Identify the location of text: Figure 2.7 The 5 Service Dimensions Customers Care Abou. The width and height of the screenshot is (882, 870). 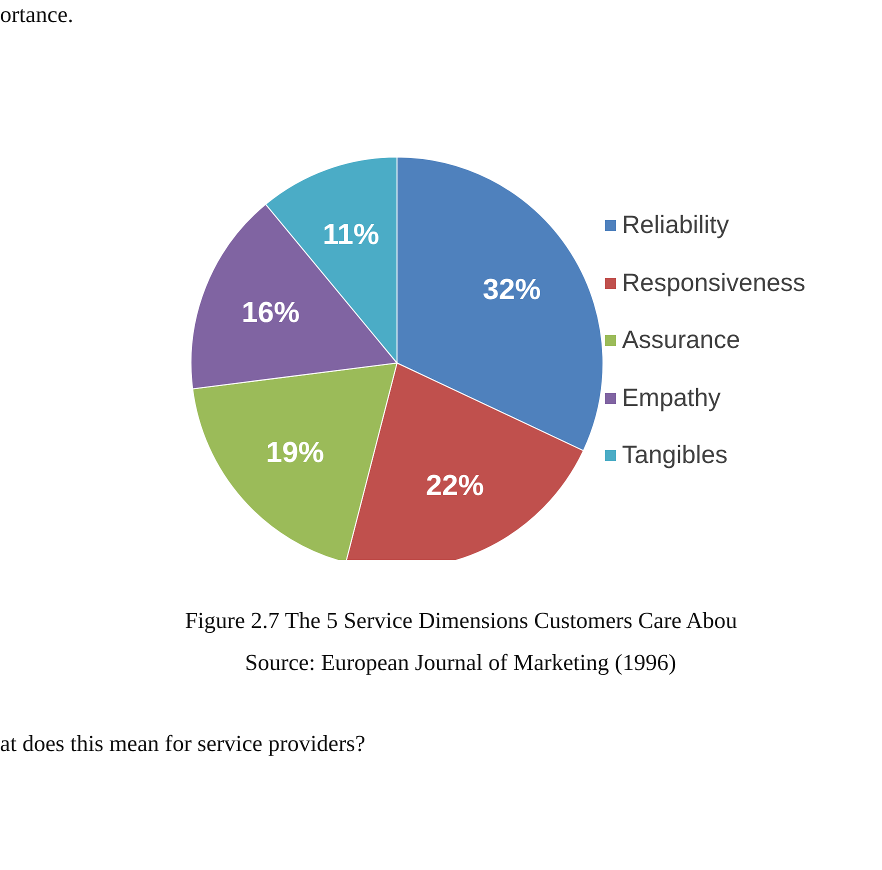
(461, 621).